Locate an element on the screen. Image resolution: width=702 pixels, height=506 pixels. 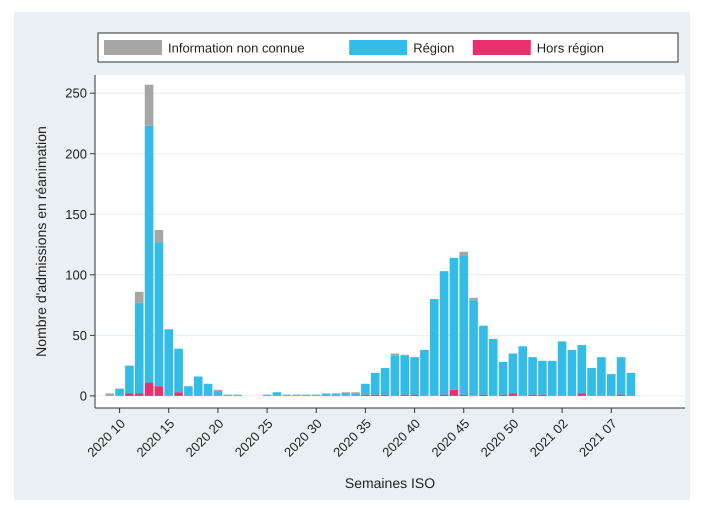
y-tick-label: 0 is located at coordinates (83, 396).